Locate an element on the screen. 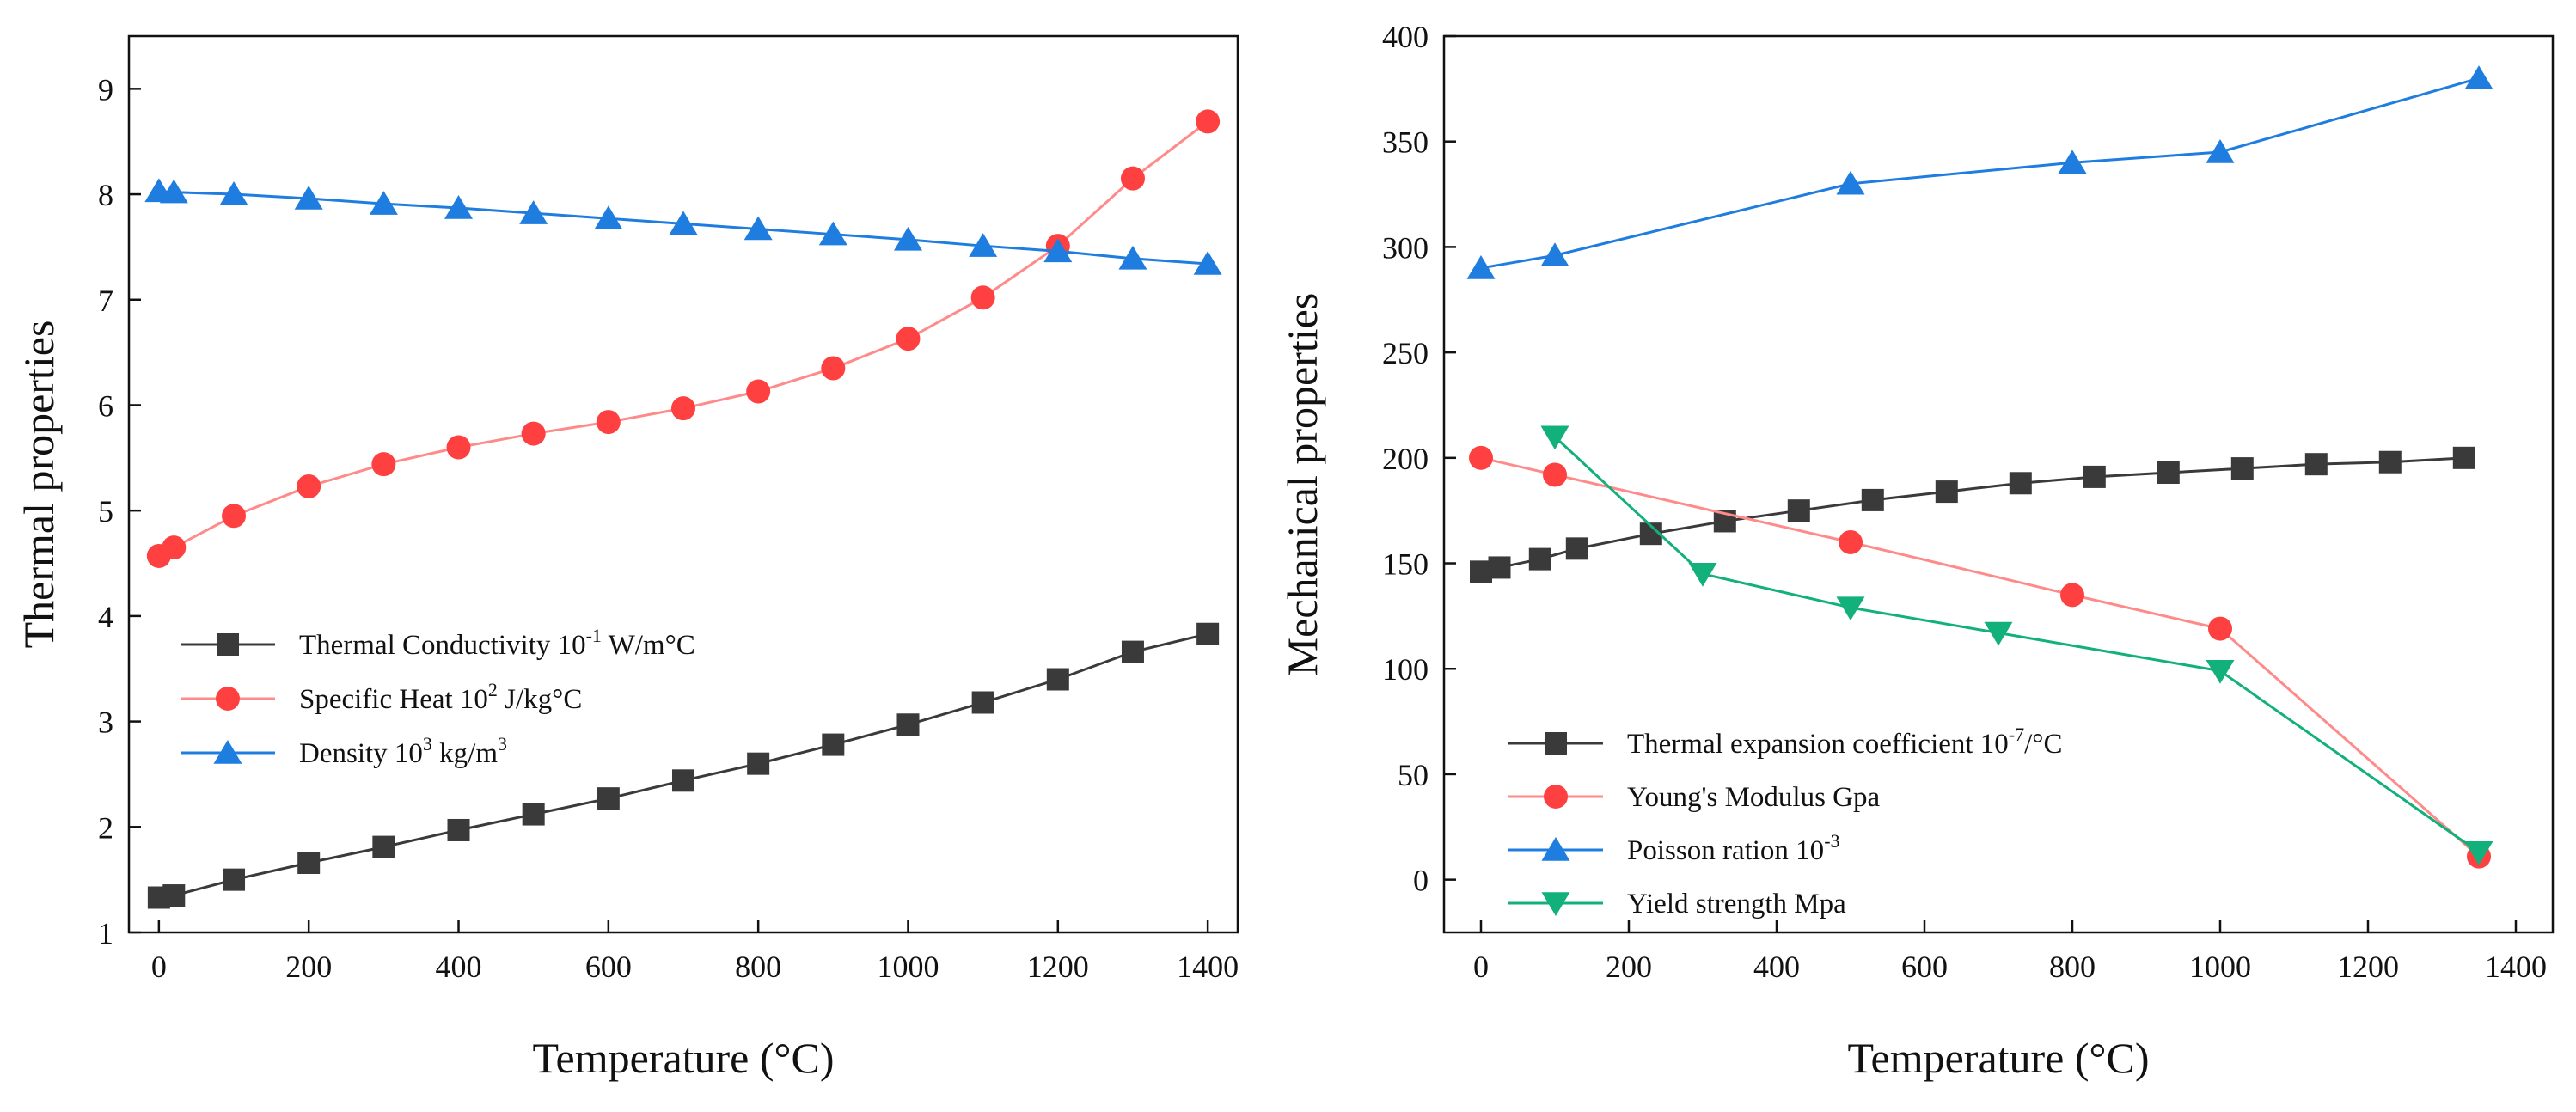 Image resolution: width=2576 pixels, height=1112 pixels. y-tick-label: 8 is located at coordinates (105, 195).